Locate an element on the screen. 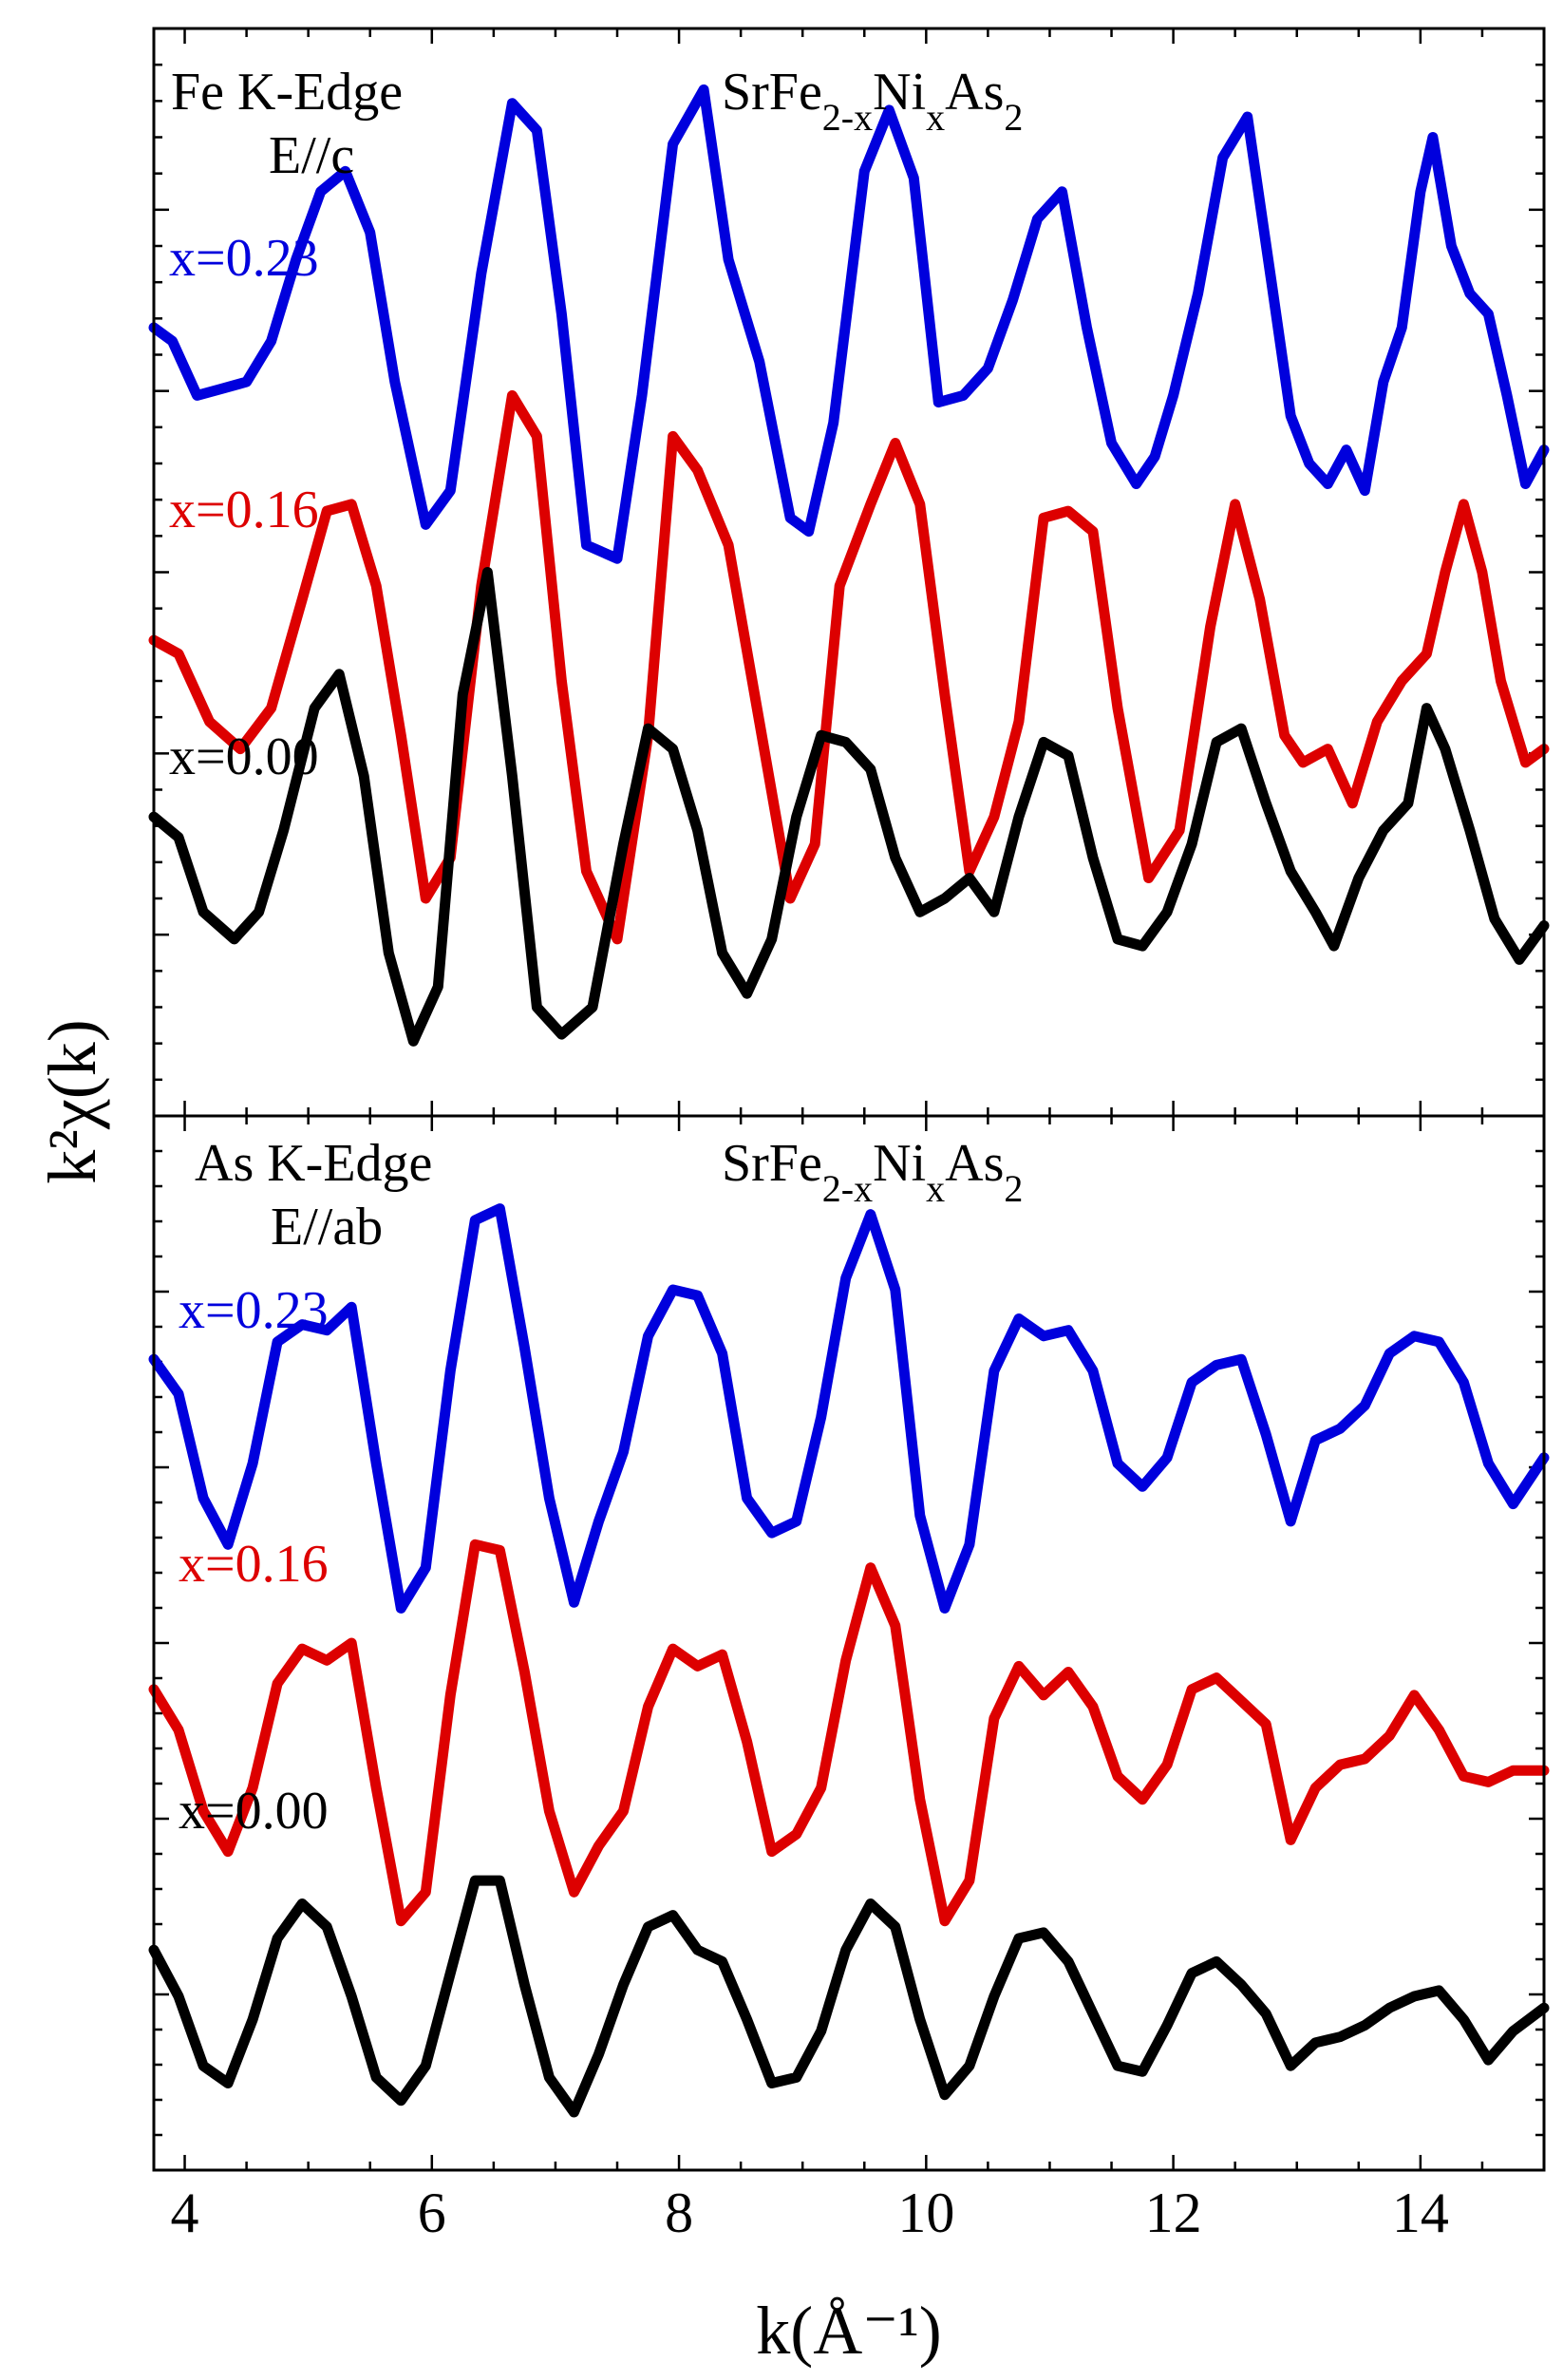 Image resolution: width=1563 pixels, height=2380 pixels. panel-fe-series-label-x016: x=0.16 is located at coordinates (244, 510).